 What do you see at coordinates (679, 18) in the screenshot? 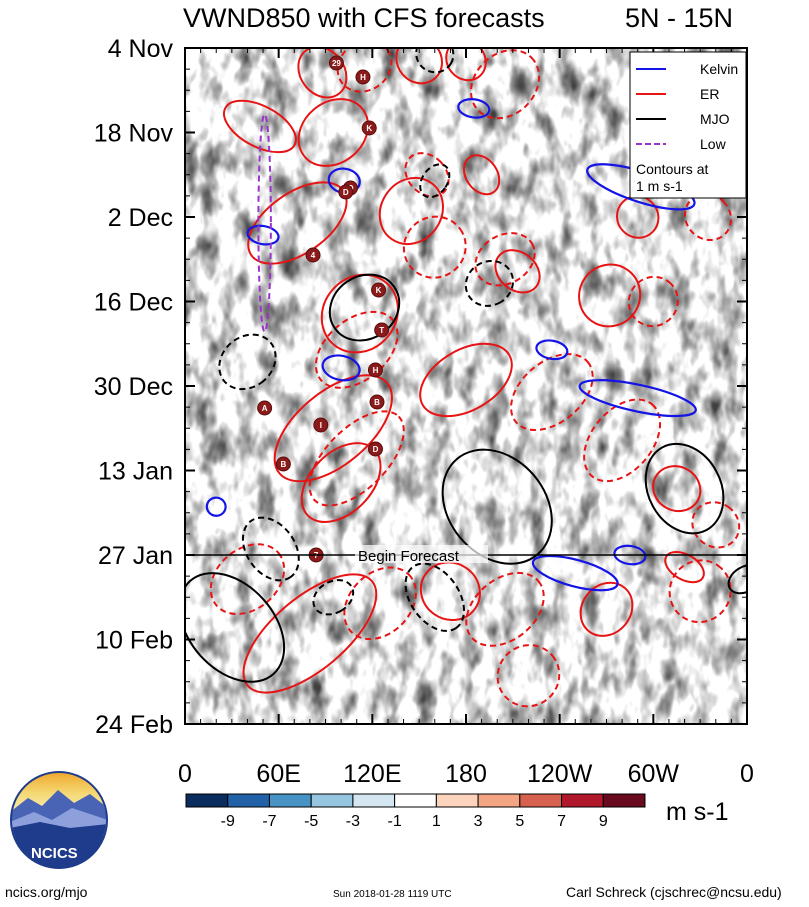
I see `chart-region: 5N - 15N` at bounding box center [679, 18].